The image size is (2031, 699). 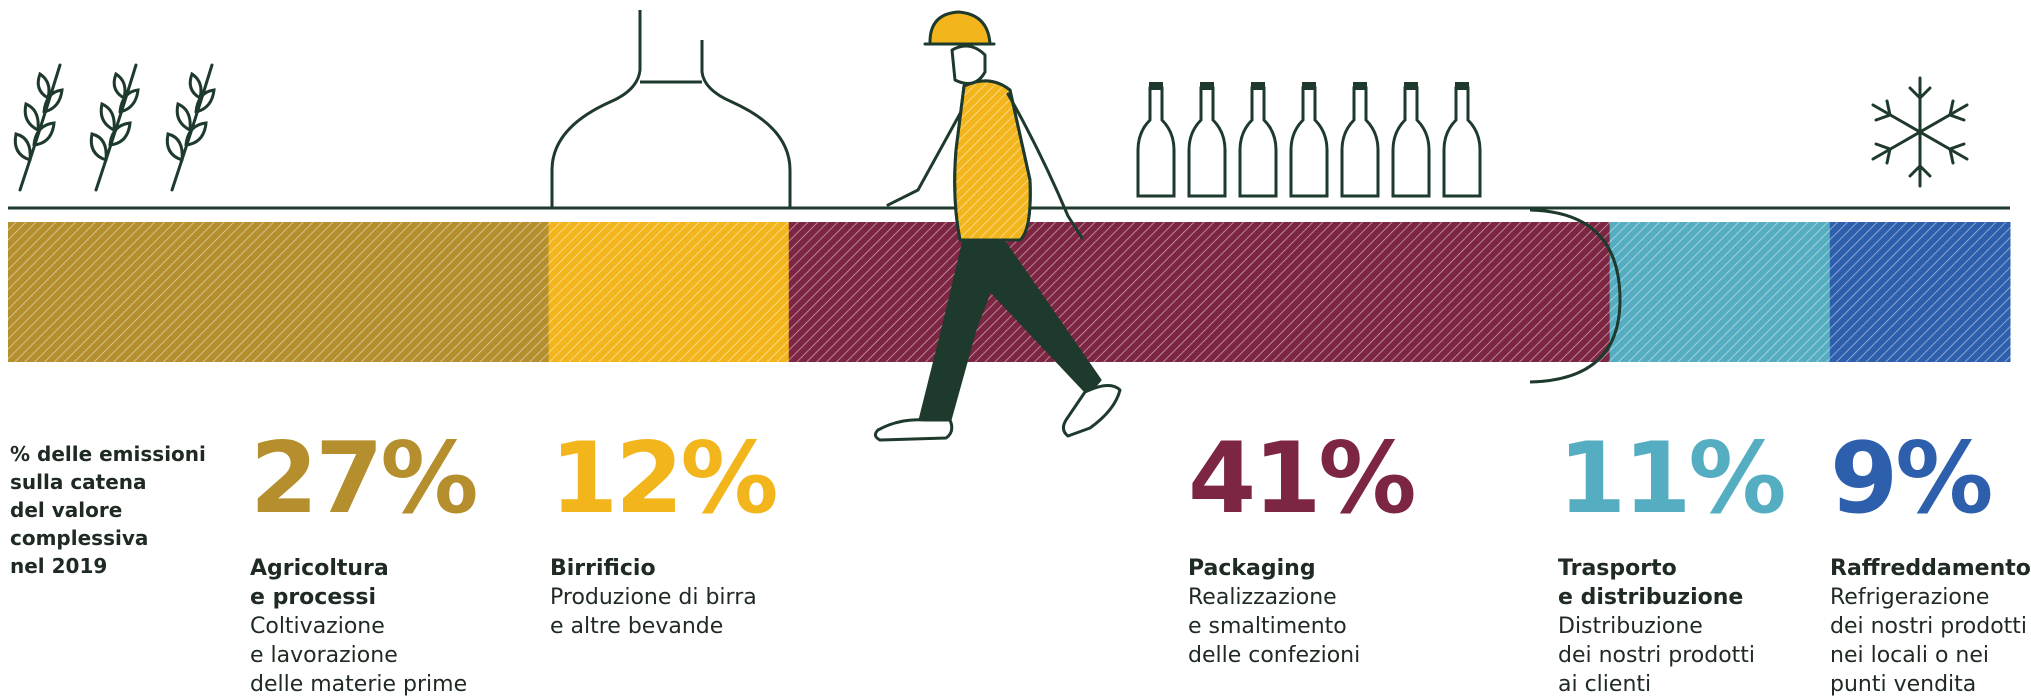 I want to click on stat-description: Produzione di birra e altre bevande, so click(x=653, y=612).